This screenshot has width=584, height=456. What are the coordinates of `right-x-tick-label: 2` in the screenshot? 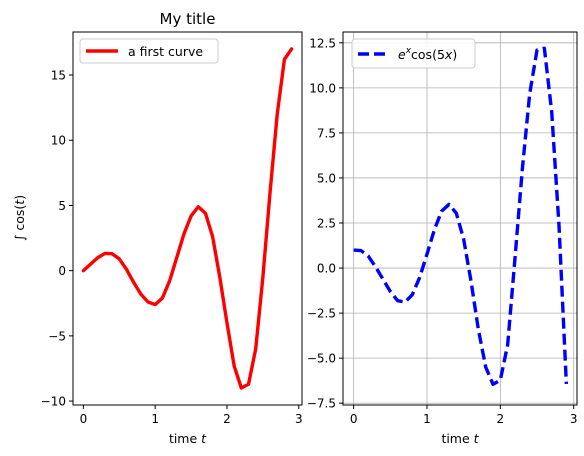 It's located at (501, 419).